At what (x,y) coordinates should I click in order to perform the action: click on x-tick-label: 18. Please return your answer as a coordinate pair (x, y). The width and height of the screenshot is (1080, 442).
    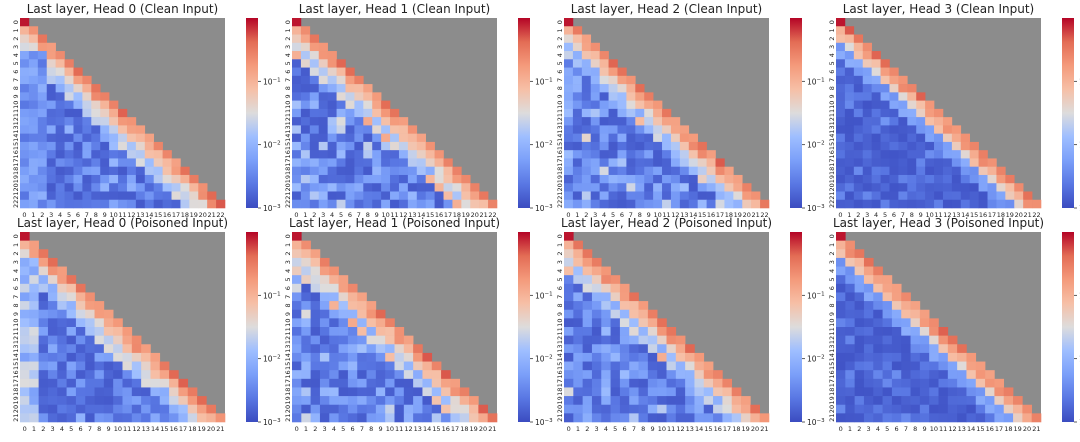
    Looking at the image, I should click on (464, 429).